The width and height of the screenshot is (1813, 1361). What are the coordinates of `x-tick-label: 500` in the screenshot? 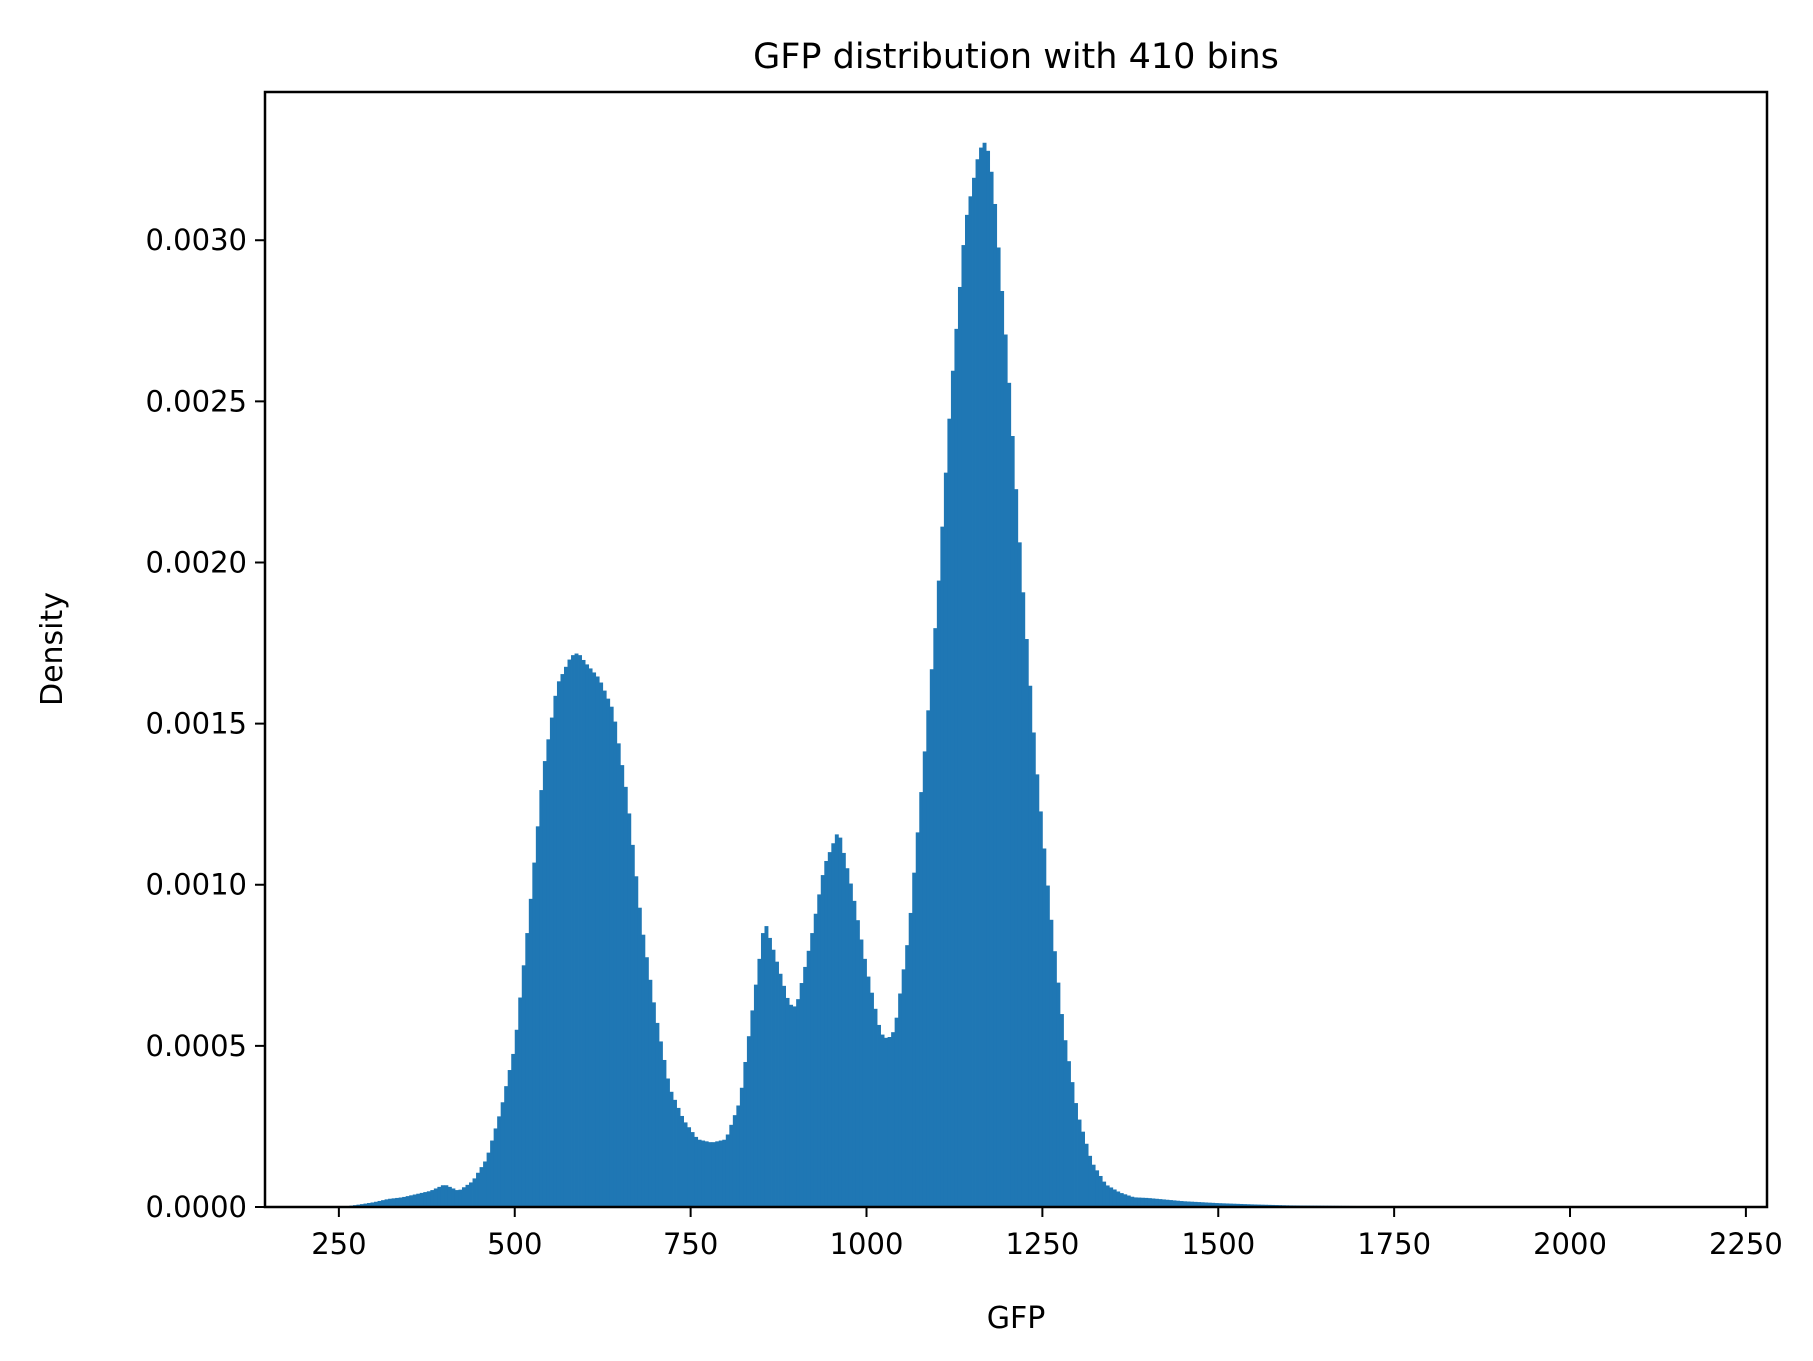 It's located at (514, 1244).